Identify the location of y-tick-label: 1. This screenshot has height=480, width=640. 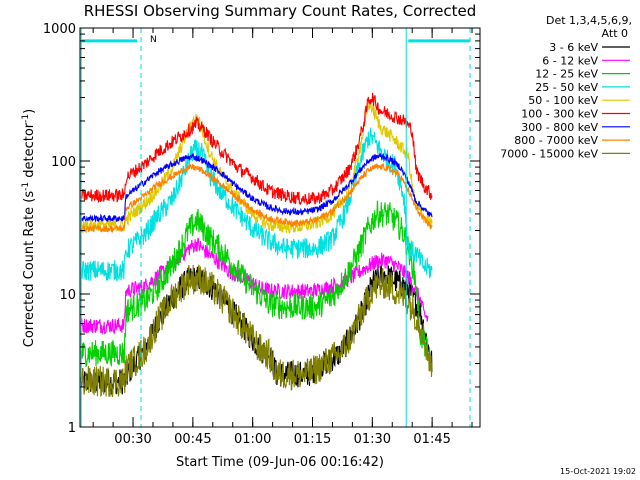
(72, 428).